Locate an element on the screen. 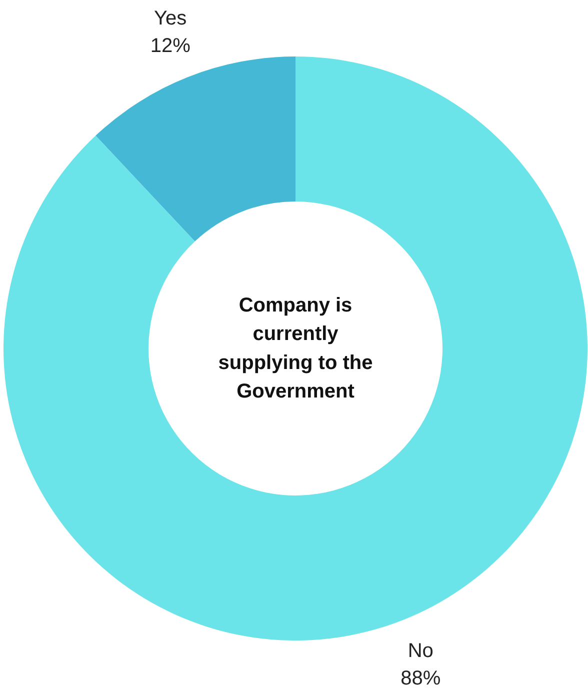  text: Company is currently supplying to the Government is located at coordinates (295, 348).